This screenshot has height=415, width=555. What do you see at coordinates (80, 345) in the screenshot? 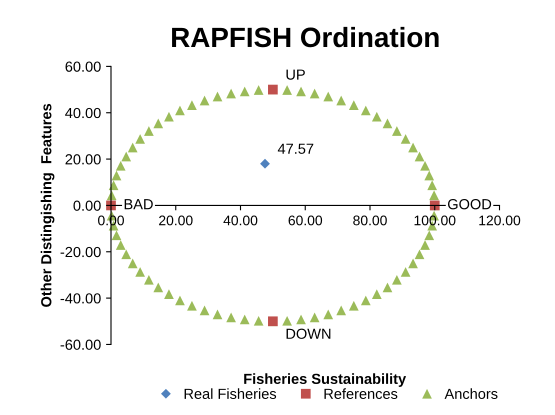
I see `y-tick-label: -60.00` at bounding box center [80, 345].